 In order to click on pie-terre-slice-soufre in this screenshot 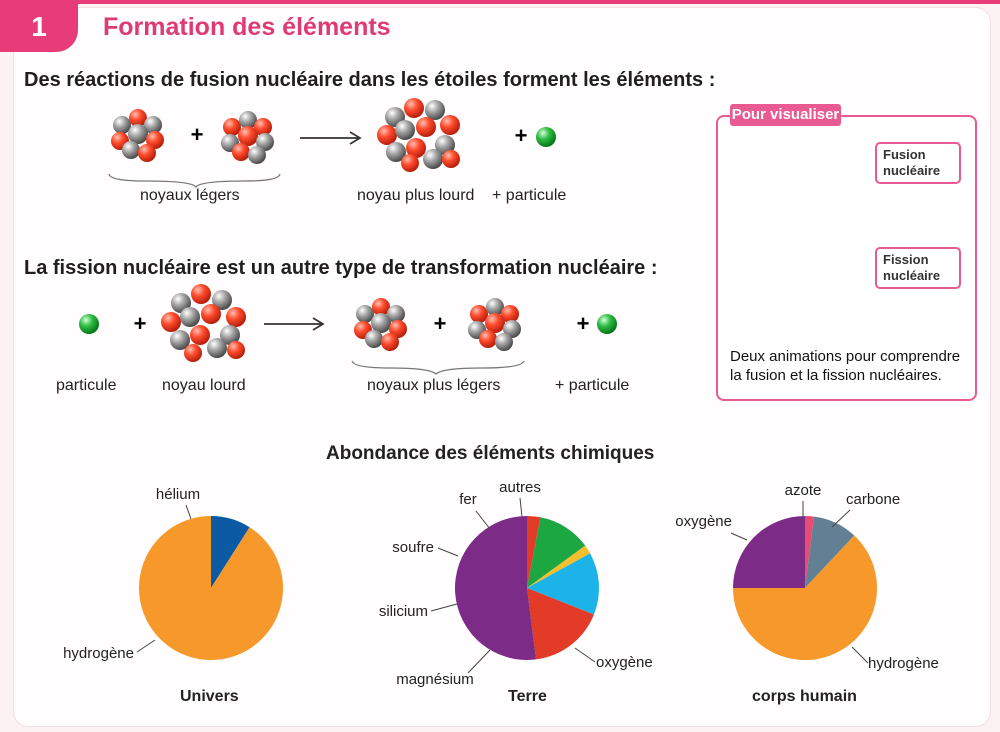, I will do `click(559, 566)`.